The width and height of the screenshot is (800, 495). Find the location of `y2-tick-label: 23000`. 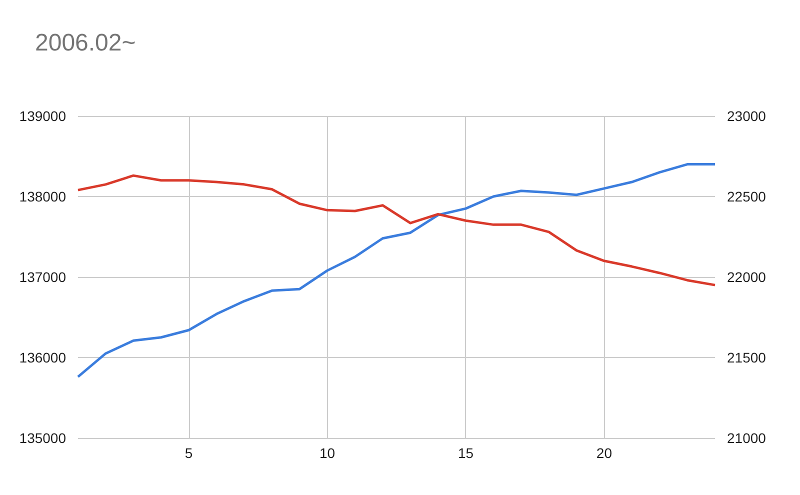

y2-tick-label: 23000 is located at coordinates (746, 116).